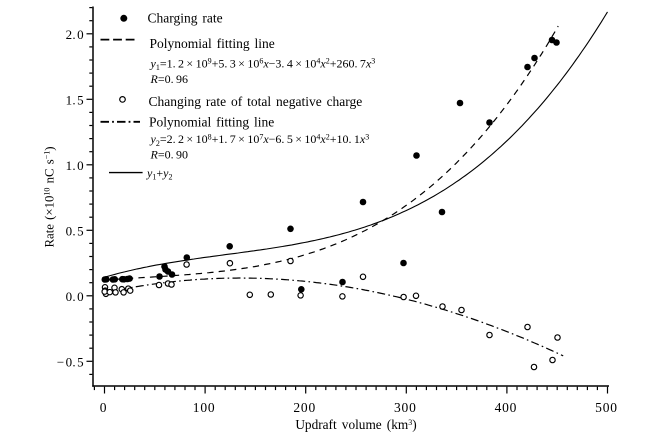  I want to click on svg-text: Rate (×1010​ nC s−1​), so click(50, 196).